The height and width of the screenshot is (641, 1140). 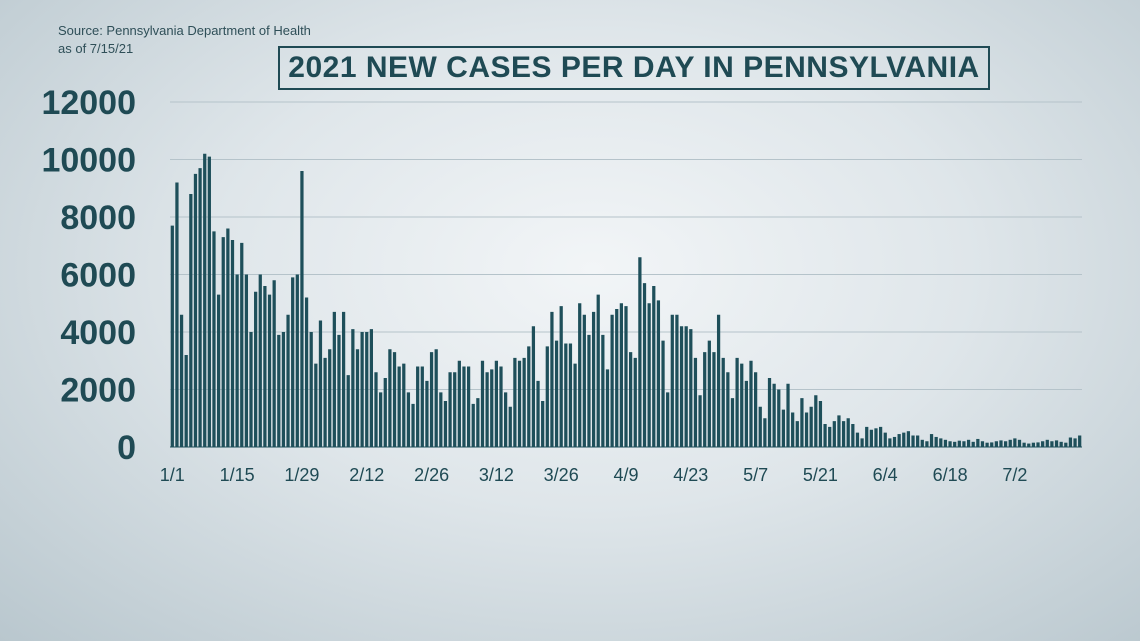 I want to click on x-tick-label: 6/4, so click(x=885, y=475).